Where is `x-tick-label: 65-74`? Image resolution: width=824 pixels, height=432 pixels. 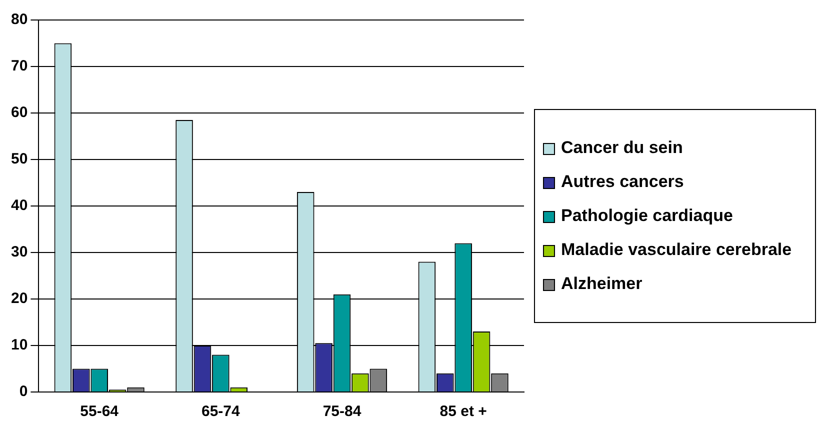
x-tick-label: 65-74 is located at coordinates (221, 411).